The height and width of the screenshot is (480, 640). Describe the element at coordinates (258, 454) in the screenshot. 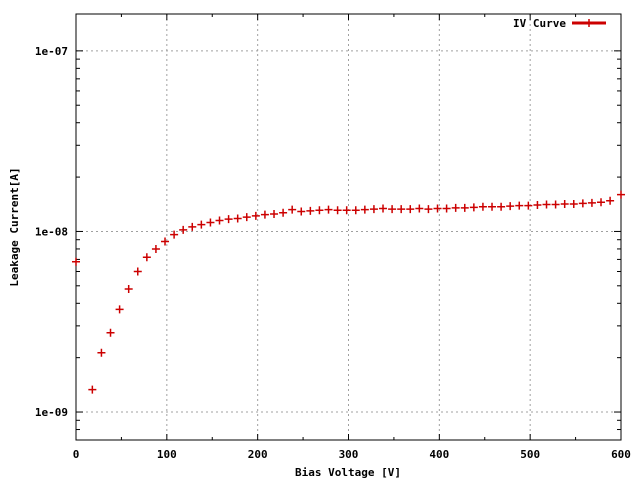

I see `x-tick-label: 200` at that location.